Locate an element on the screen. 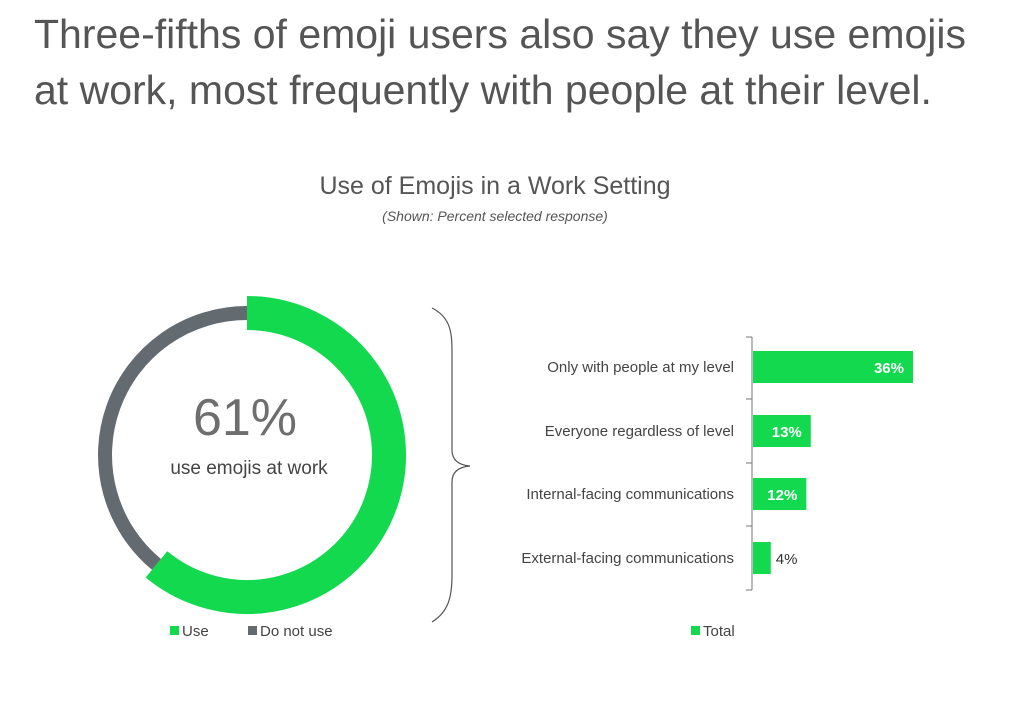 Image resolution: width=1024 pixels, height=715 pixels. legend: Use Do not use Total is located at coordinates (452, 631).